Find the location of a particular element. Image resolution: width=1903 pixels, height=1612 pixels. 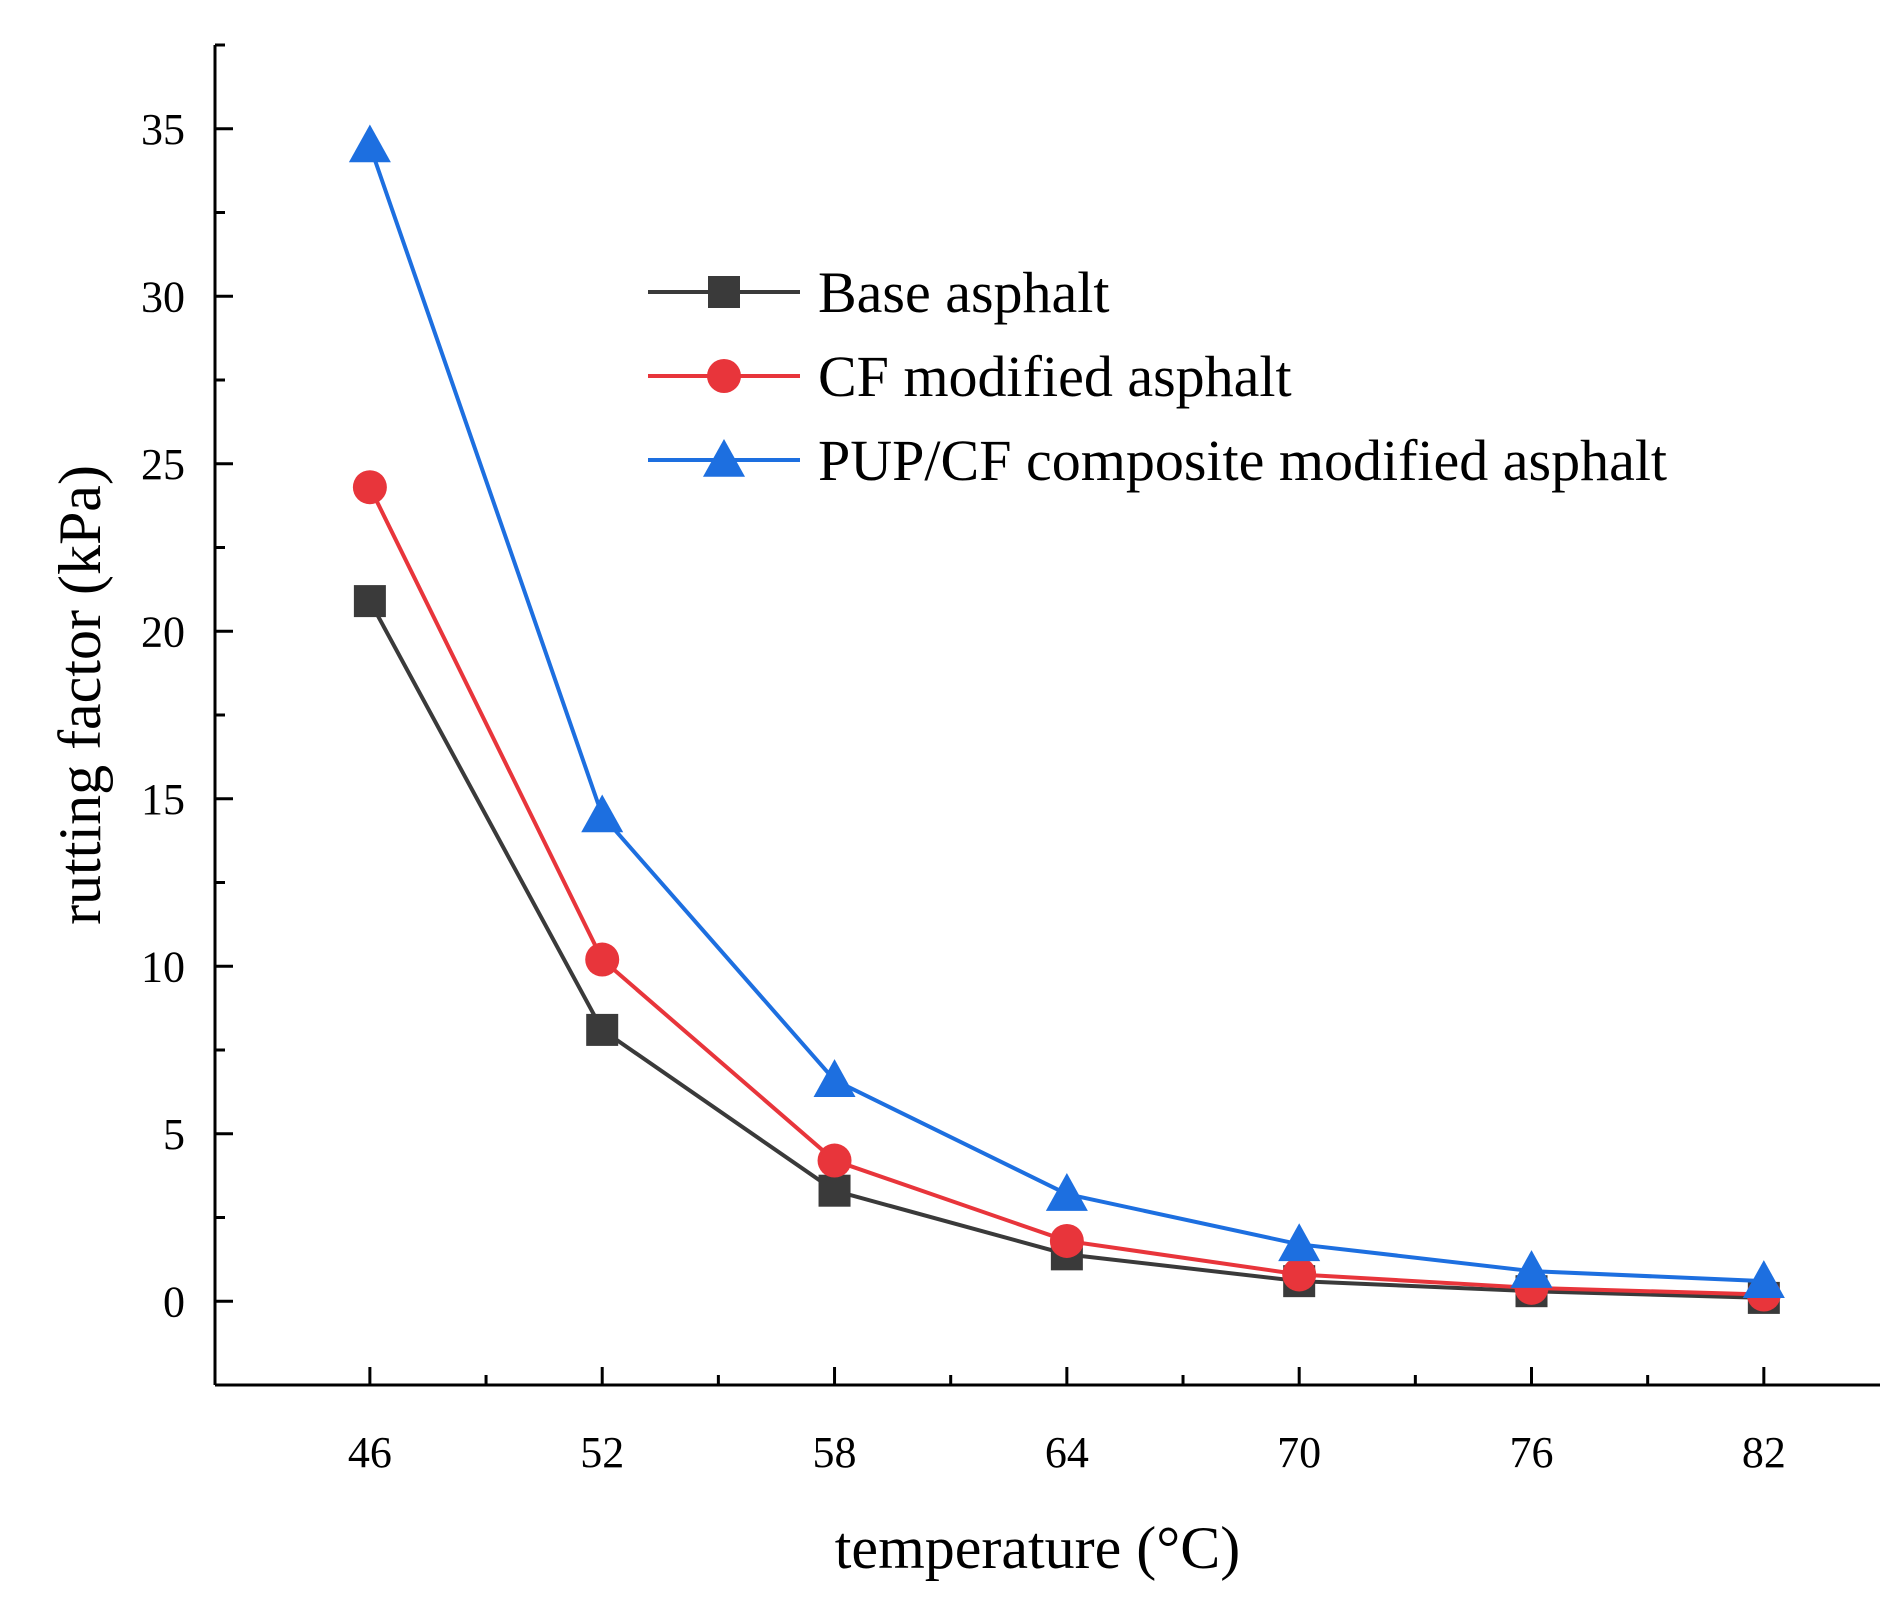

legend-marker-pup-cf-composite-modified-asphalt is located at coordinates (724, 458).